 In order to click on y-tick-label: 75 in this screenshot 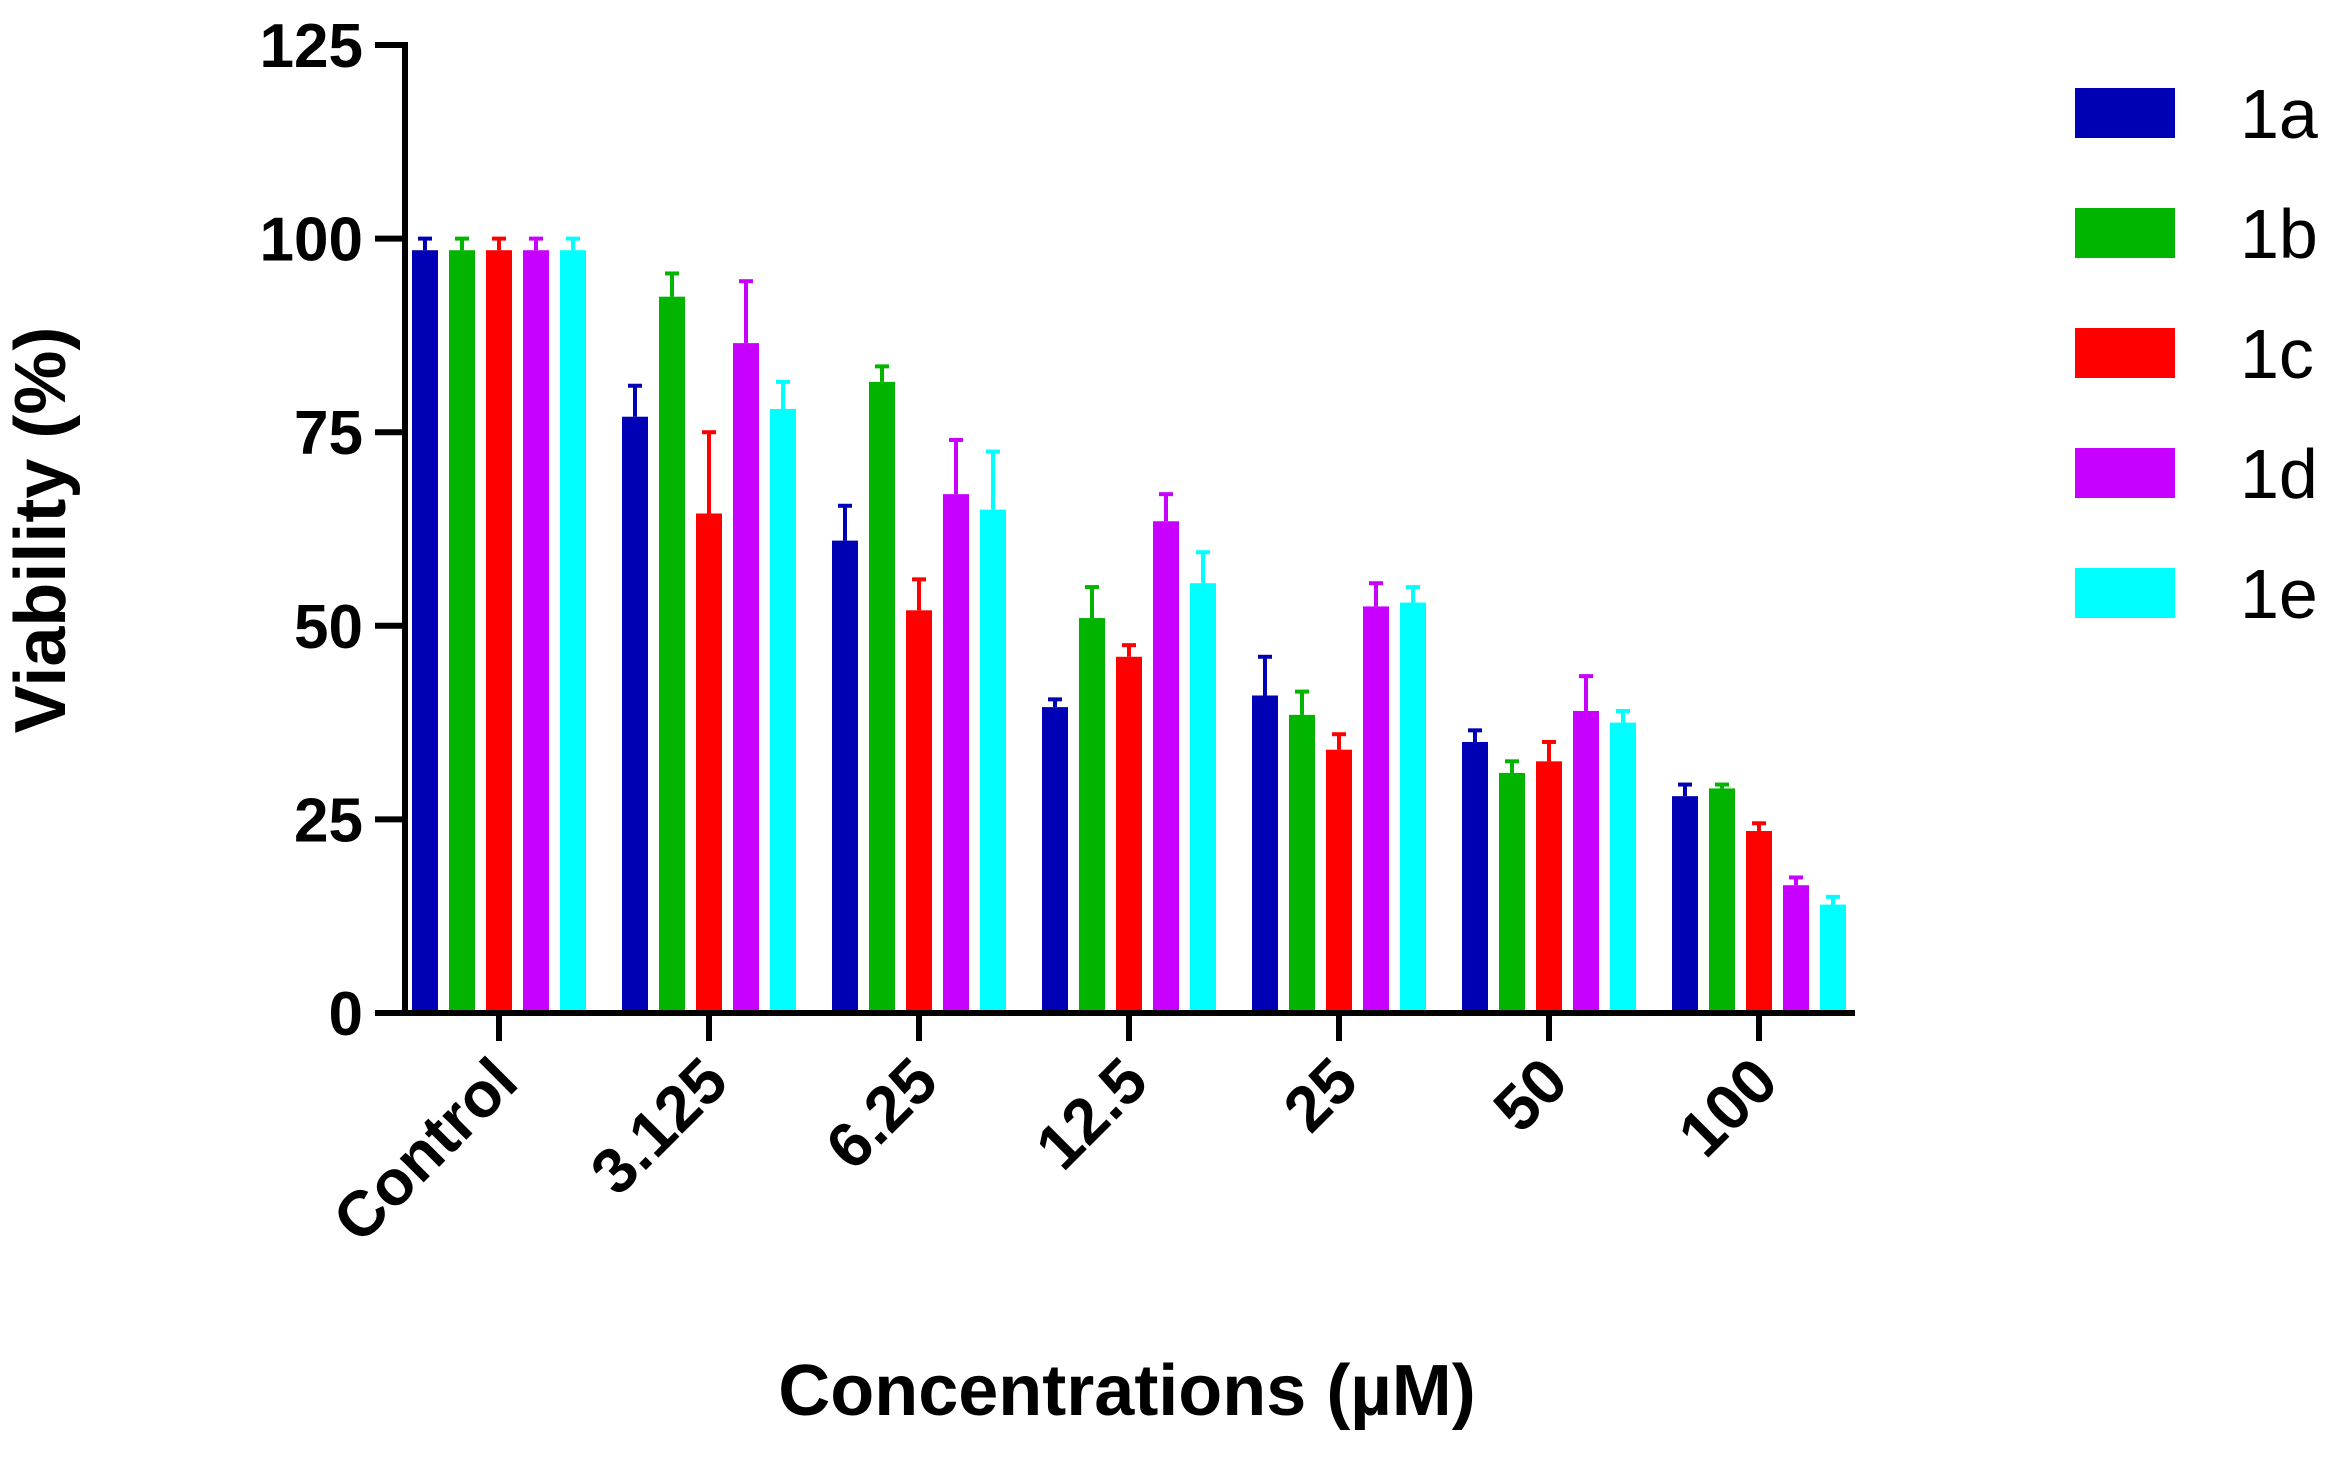, I will do `click(328, 433)`.